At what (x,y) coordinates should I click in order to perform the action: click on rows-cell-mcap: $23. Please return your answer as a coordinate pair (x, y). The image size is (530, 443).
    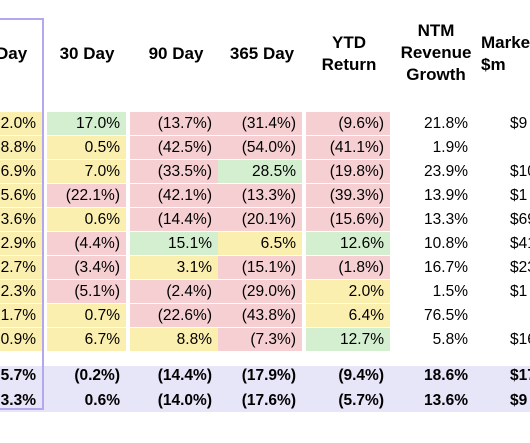
    Looking at the image, I should click on (520, 267).